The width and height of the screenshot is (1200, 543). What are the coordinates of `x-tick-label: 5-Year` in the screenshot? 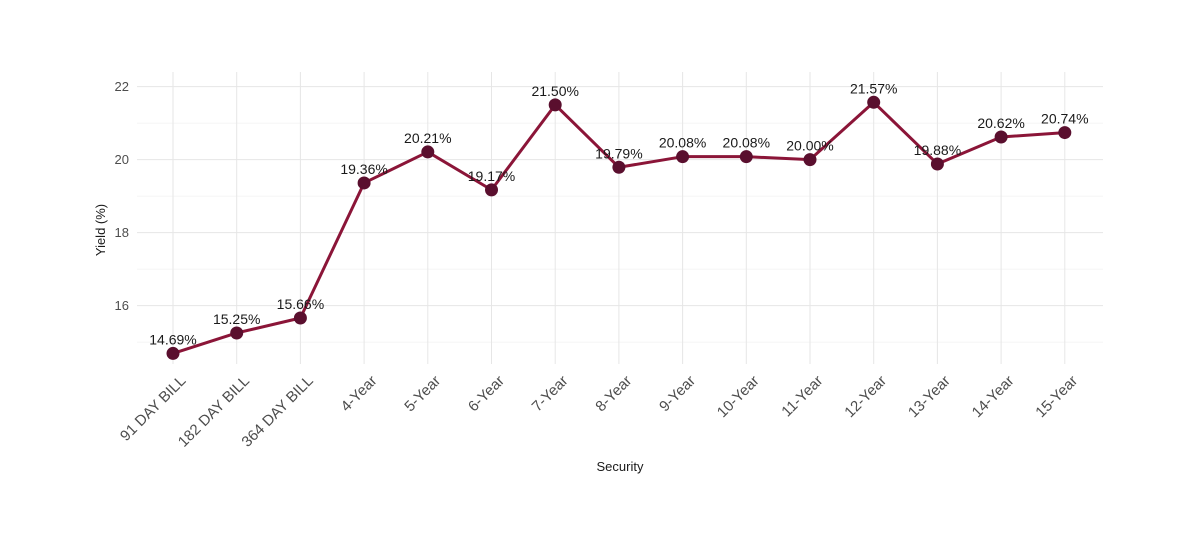 It's located at (422, 393).